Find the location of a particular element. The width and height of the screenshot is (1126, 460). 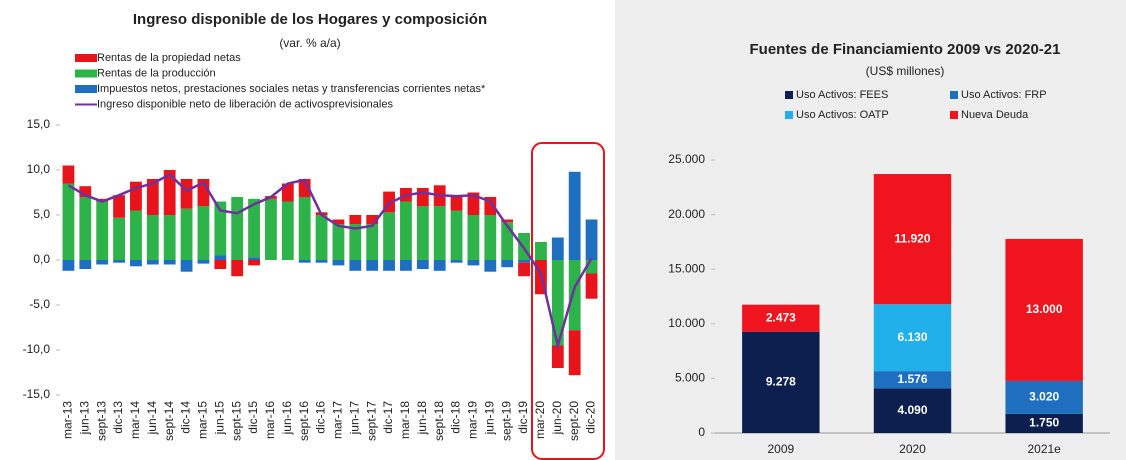

x-tick-label: mar-16 is located at coordinates (270, 420).